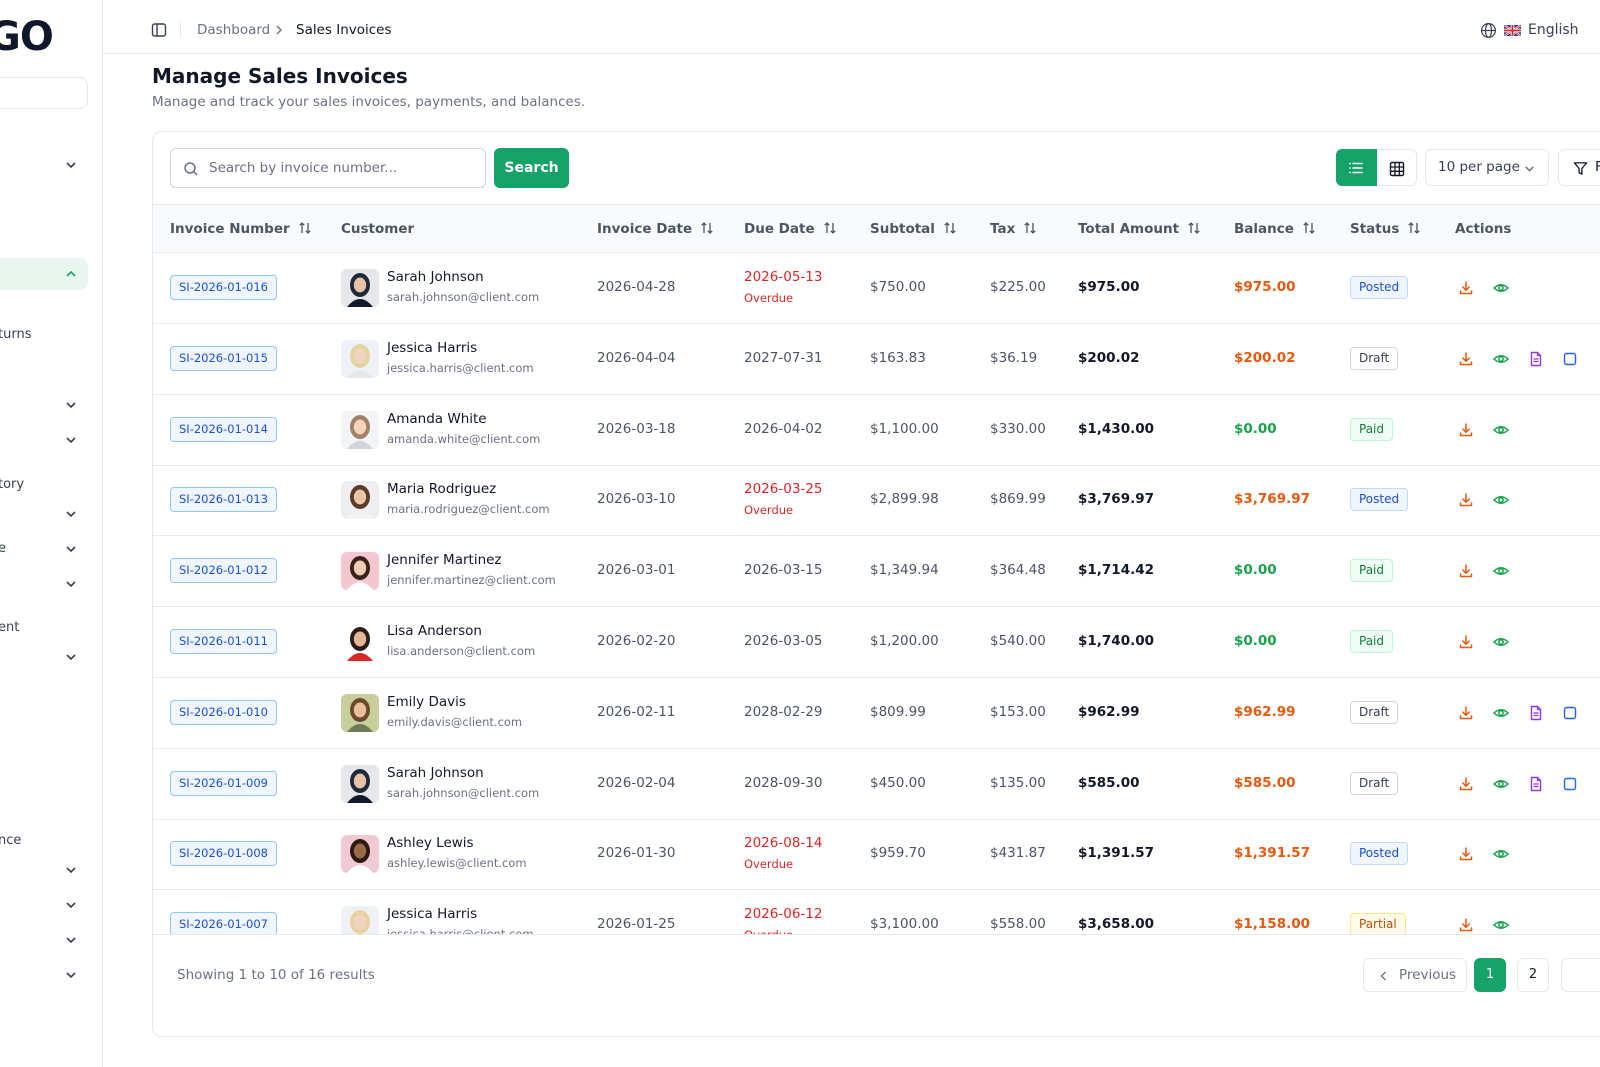  I want to click on globe-icon, so click(1488, 30).